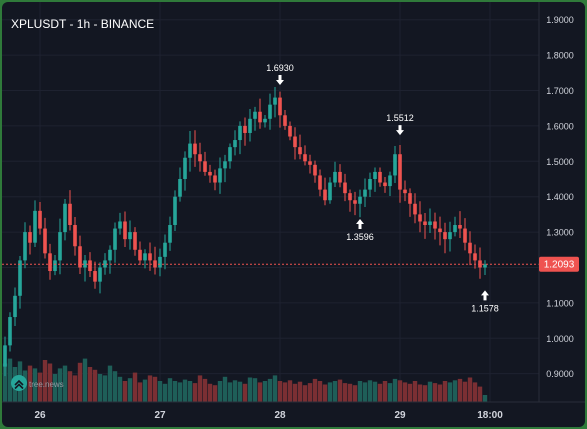 Image resolution: width=587 pixels, height=429 pixels. Describe the element at coordinates (560, 303) in the screenshot. I see `price-tick-label: 1.1000` at that location.